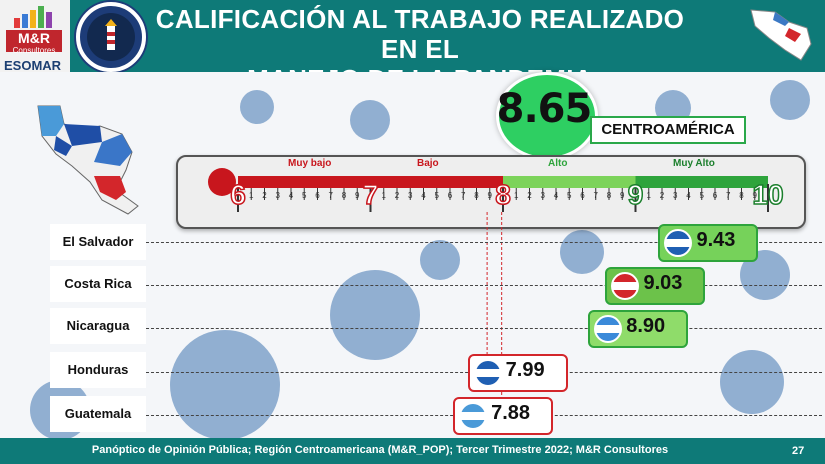  Describe the element at coordinates (544, 109) in the screenshot. I see `overall-score-value: 8.65` at that location.